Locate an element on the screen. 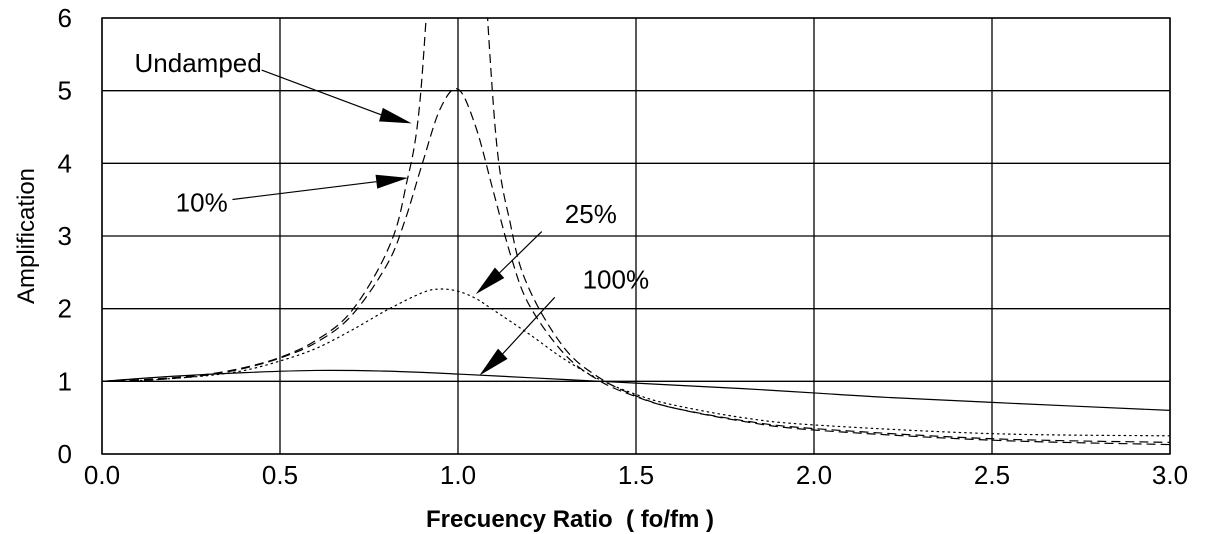 This screenshot has width=1205, height=534. y-tick-label: 2 is located at coordinates (65, 309).